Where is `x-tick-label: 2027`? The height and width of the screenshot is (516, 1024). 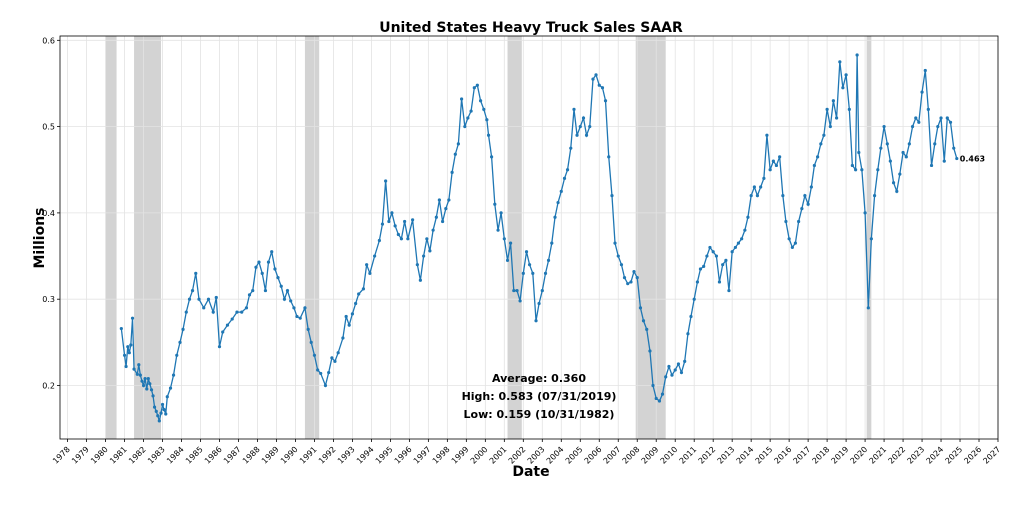 x-tick-label: 2027 is located at coordinates (991, 455).